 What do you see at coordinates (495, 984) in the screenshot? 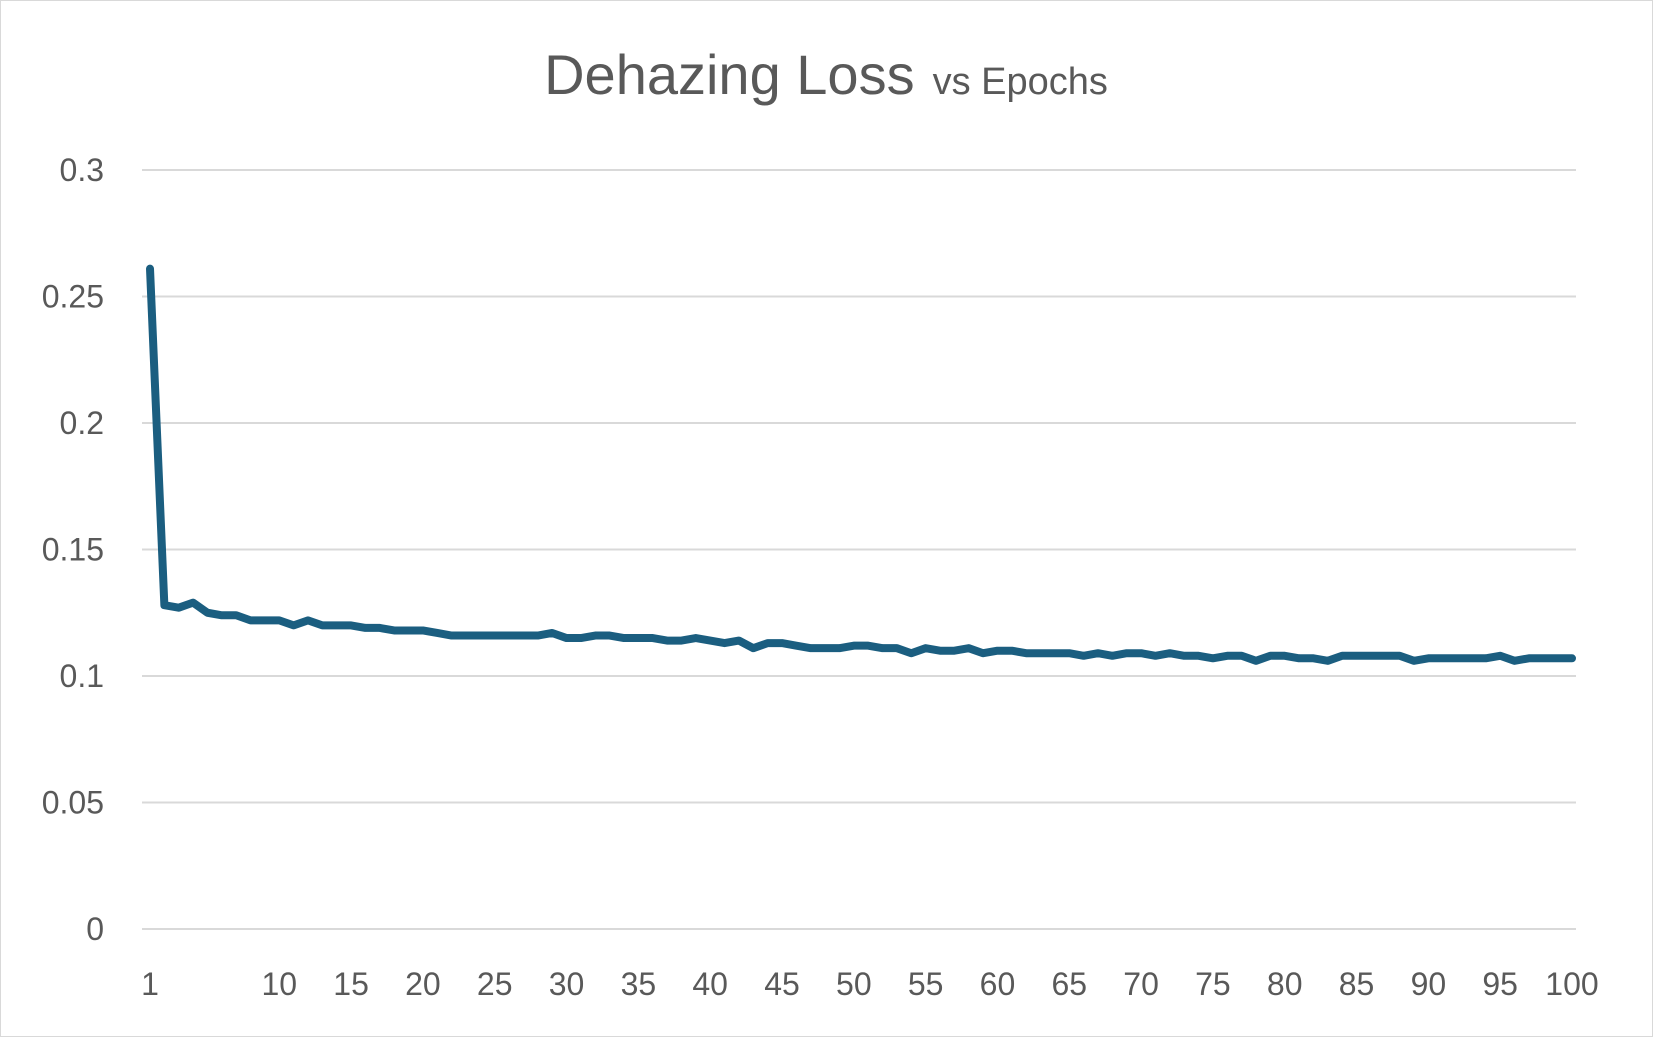
I see `x-tick-label: 25` at bounding box center [495, 984].